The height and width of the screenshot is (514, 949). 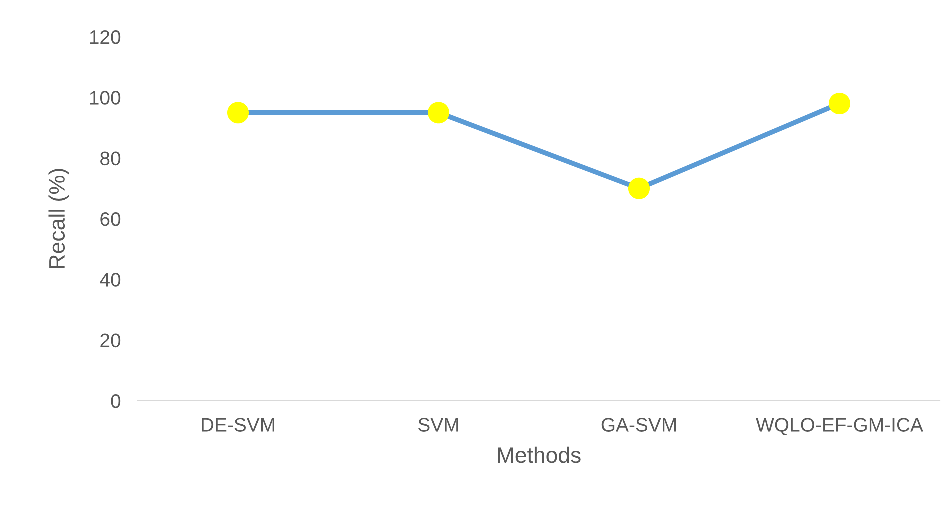 I want to click on y-tick-label: 100, so click(x=105, y=98).